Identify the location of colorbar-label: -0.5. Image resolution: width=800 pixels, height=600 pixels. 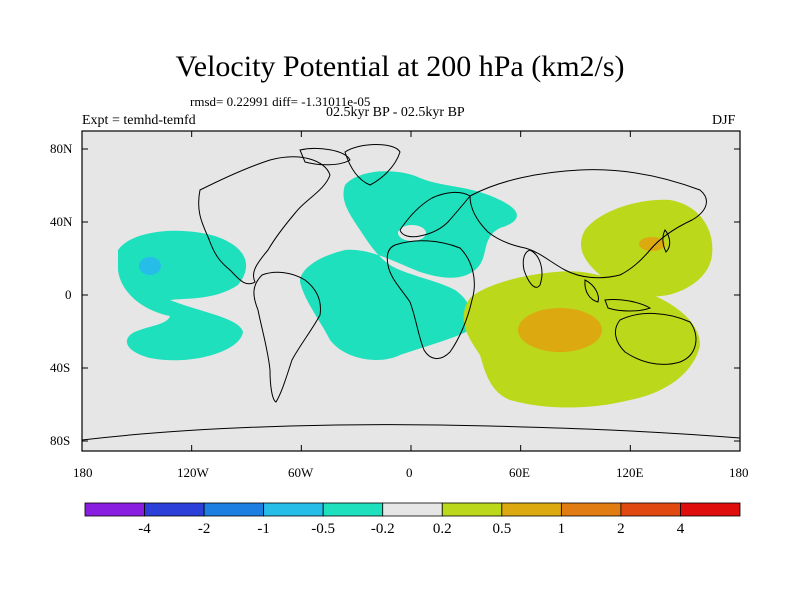
(323, 529).